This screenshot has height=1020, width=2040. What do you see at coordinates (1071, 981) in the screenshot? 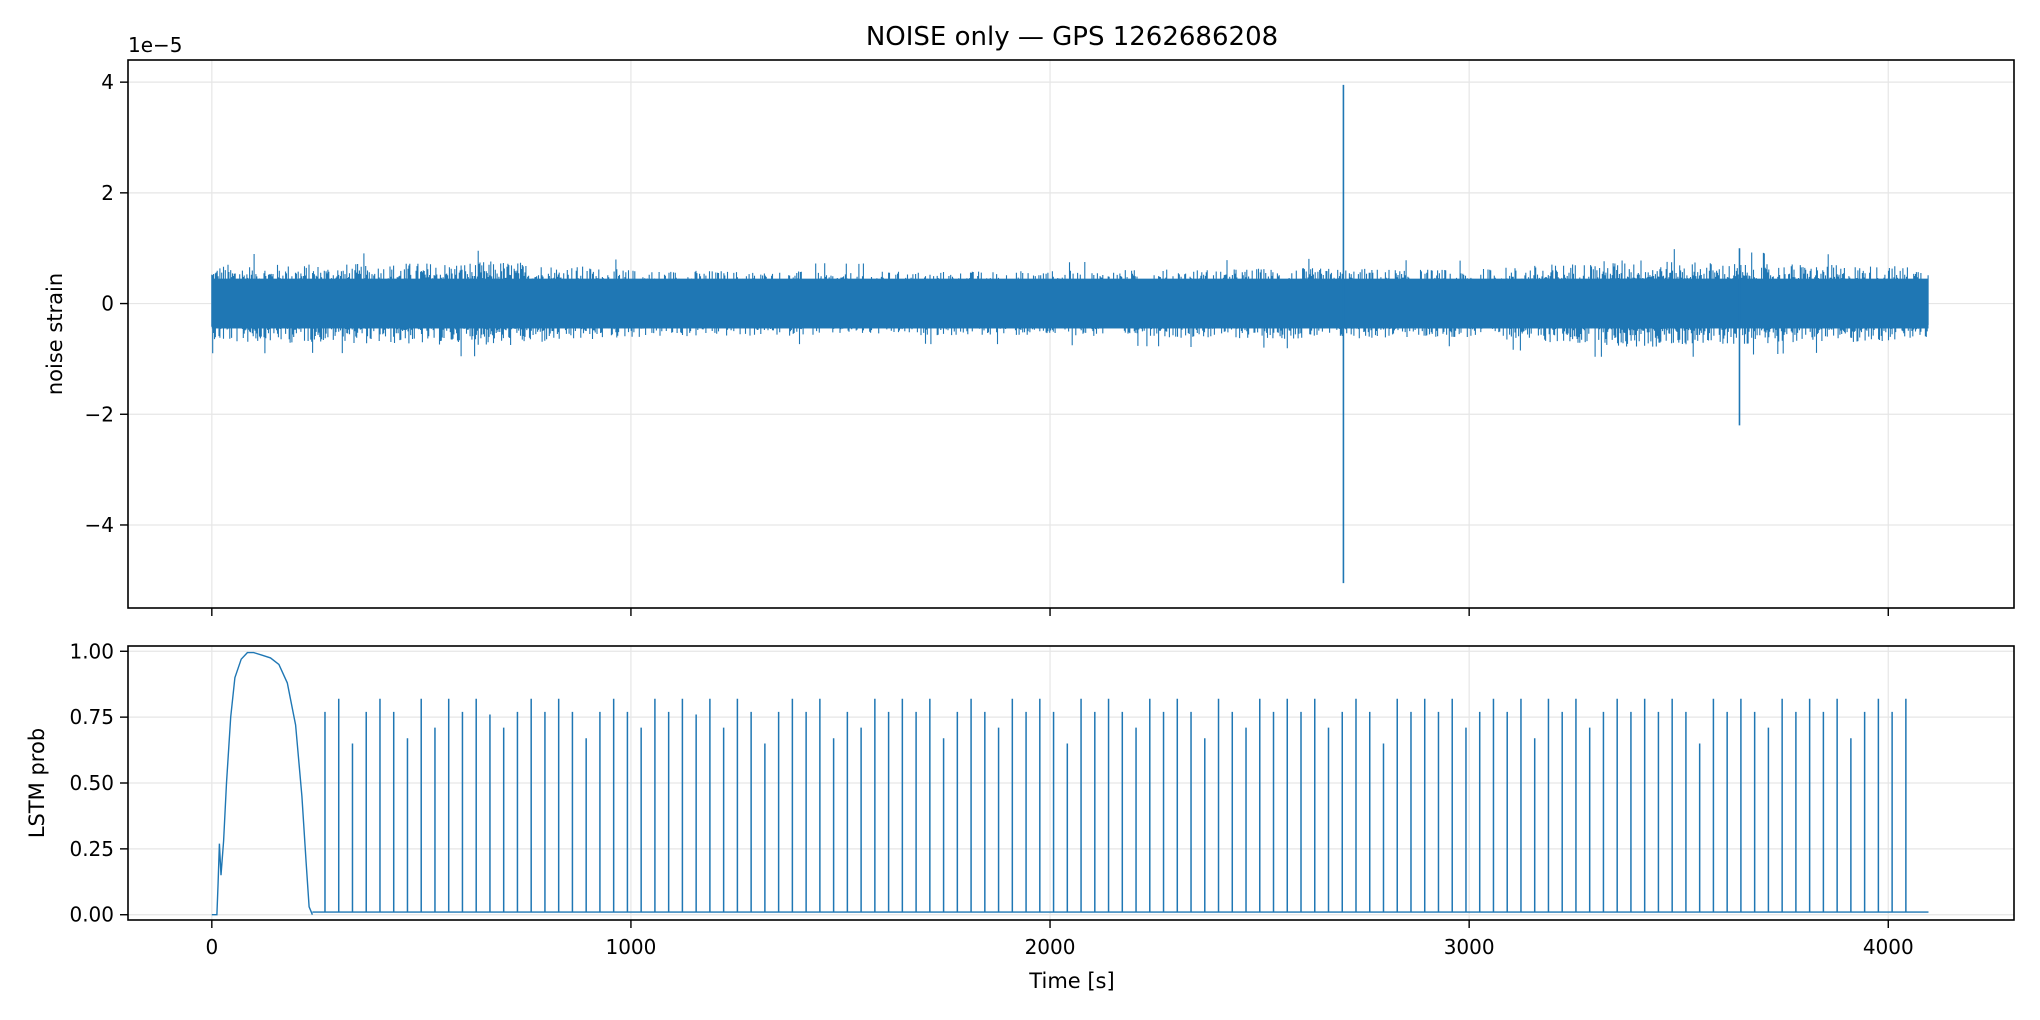
I see `x-axis-label: Time [s]` at bounding box center [1071, 981].